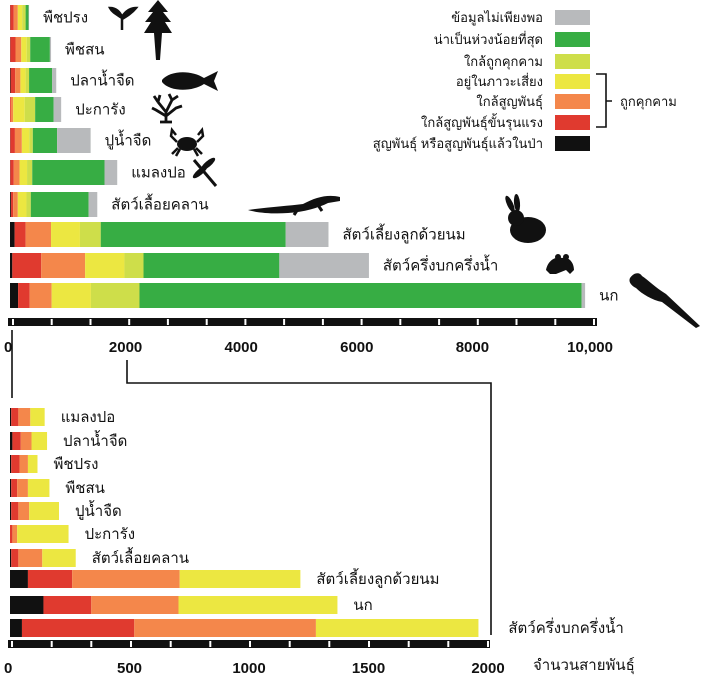 This screenshot has width=701, height=679. I want to click on legend-bracket, so click(604, 100).